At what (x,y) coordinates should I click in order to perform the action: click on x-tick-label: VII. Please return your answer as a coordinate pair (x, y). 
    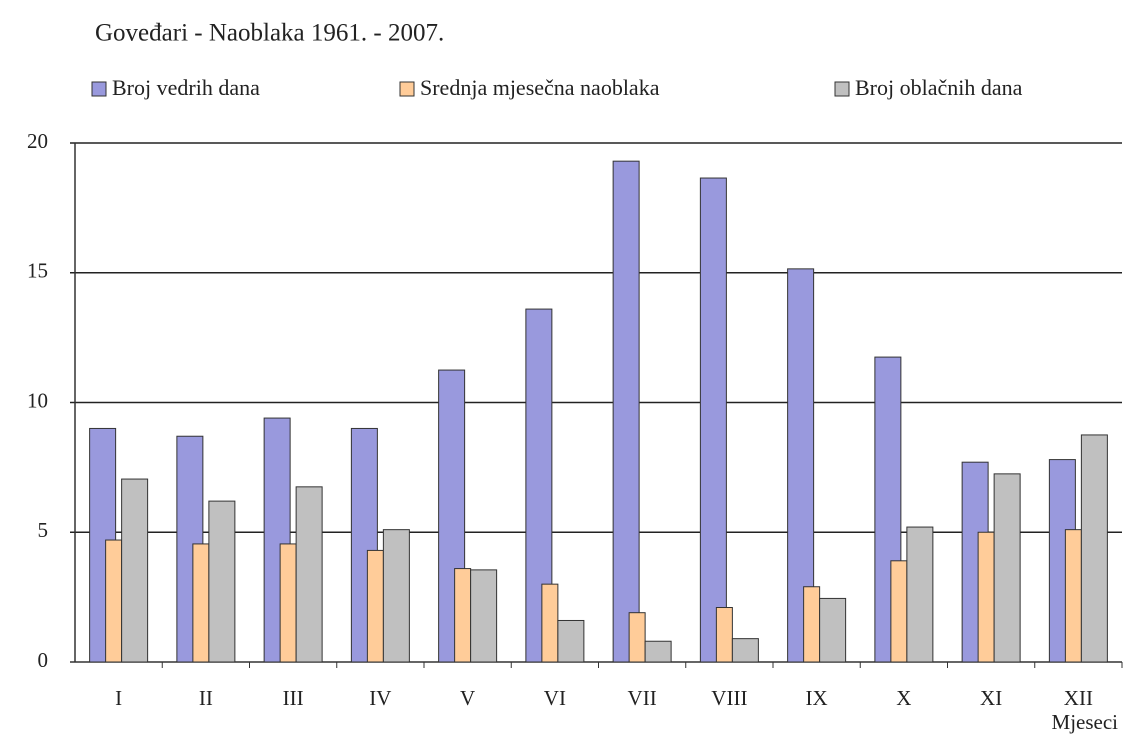
    Looking at the image, I should click on (642, 698).